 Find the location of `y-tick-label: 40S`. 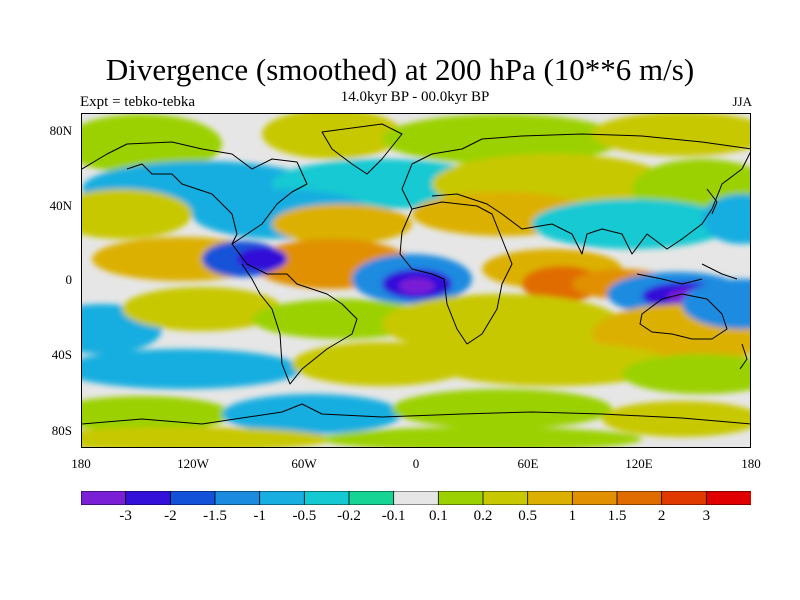

y-tick-label: 40S is located at coordinates (61, 354).